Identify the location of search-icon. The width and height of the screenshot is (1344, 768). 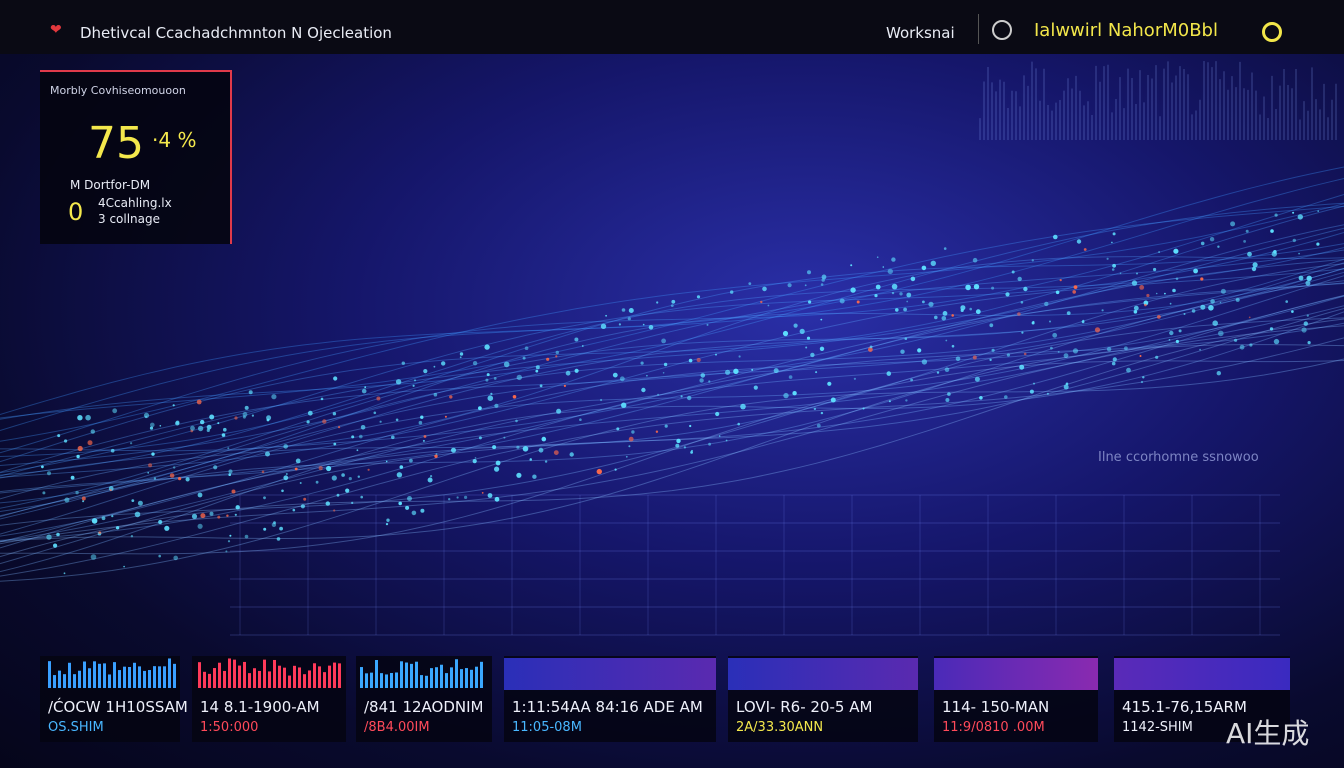
(1002, 30).